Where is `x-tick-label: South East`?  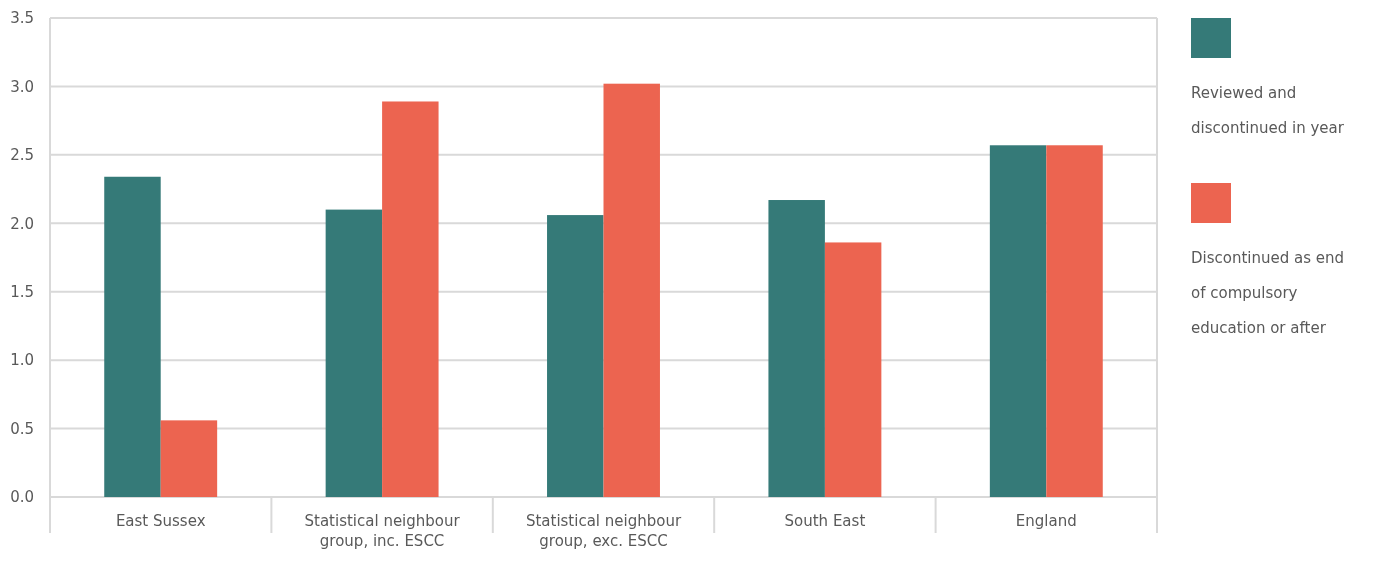 x-tick-label: South East is located at coordinates (825, 521).